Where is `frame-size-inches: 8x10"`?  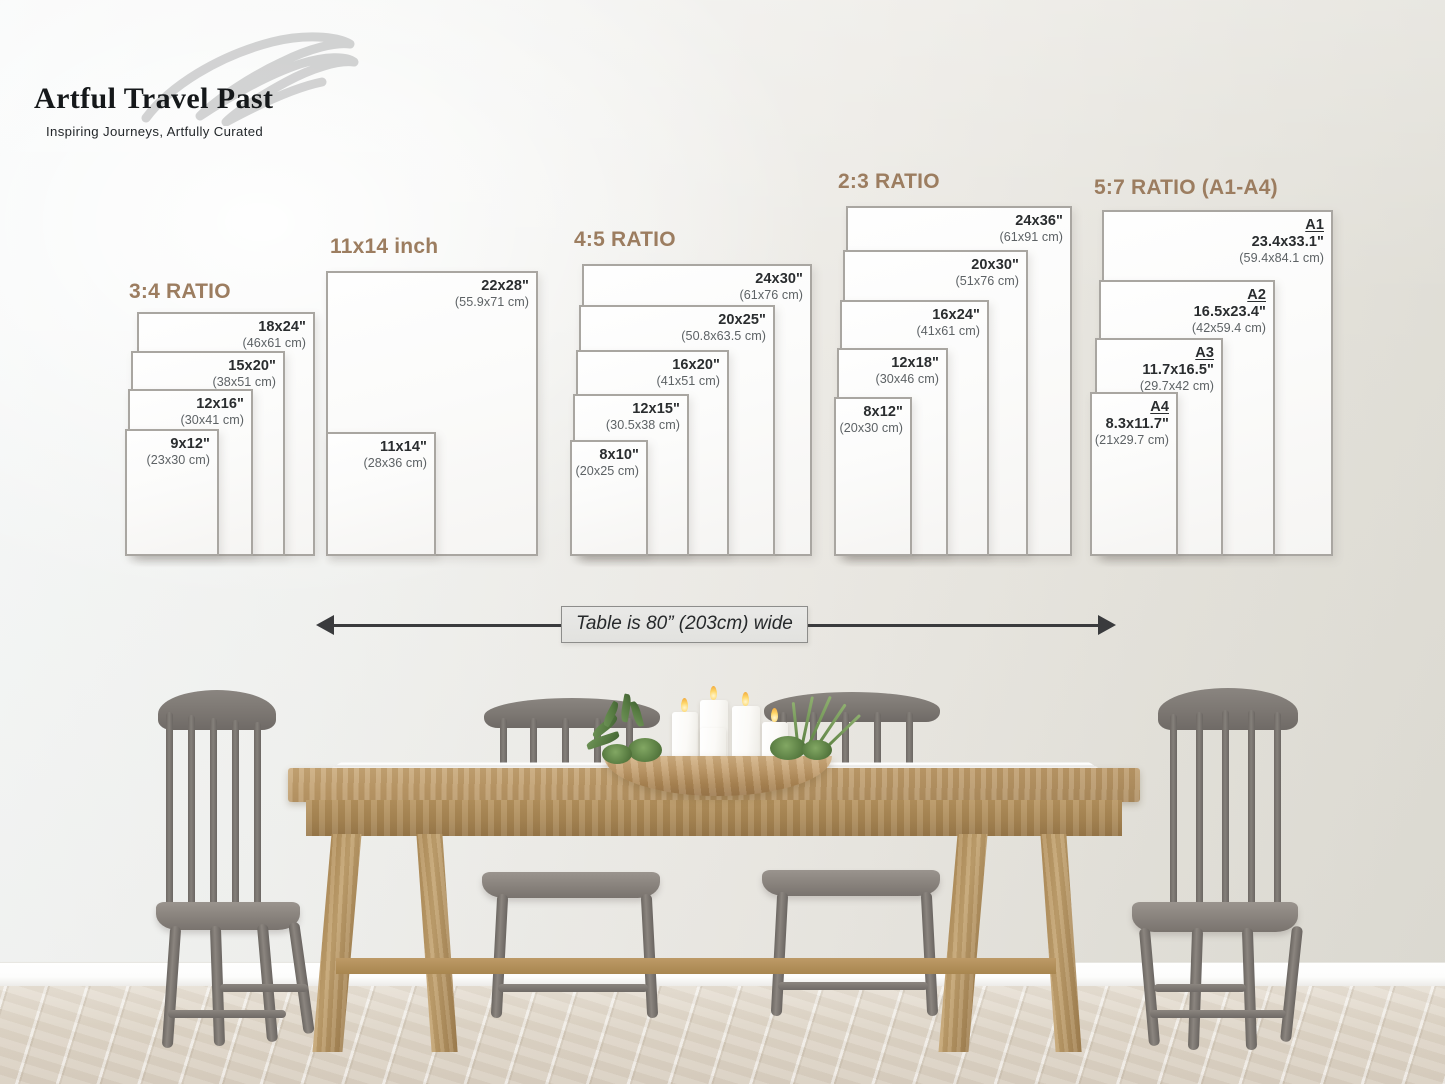 frame-size-inches: 8x10" is located at coordinates (619, 455).